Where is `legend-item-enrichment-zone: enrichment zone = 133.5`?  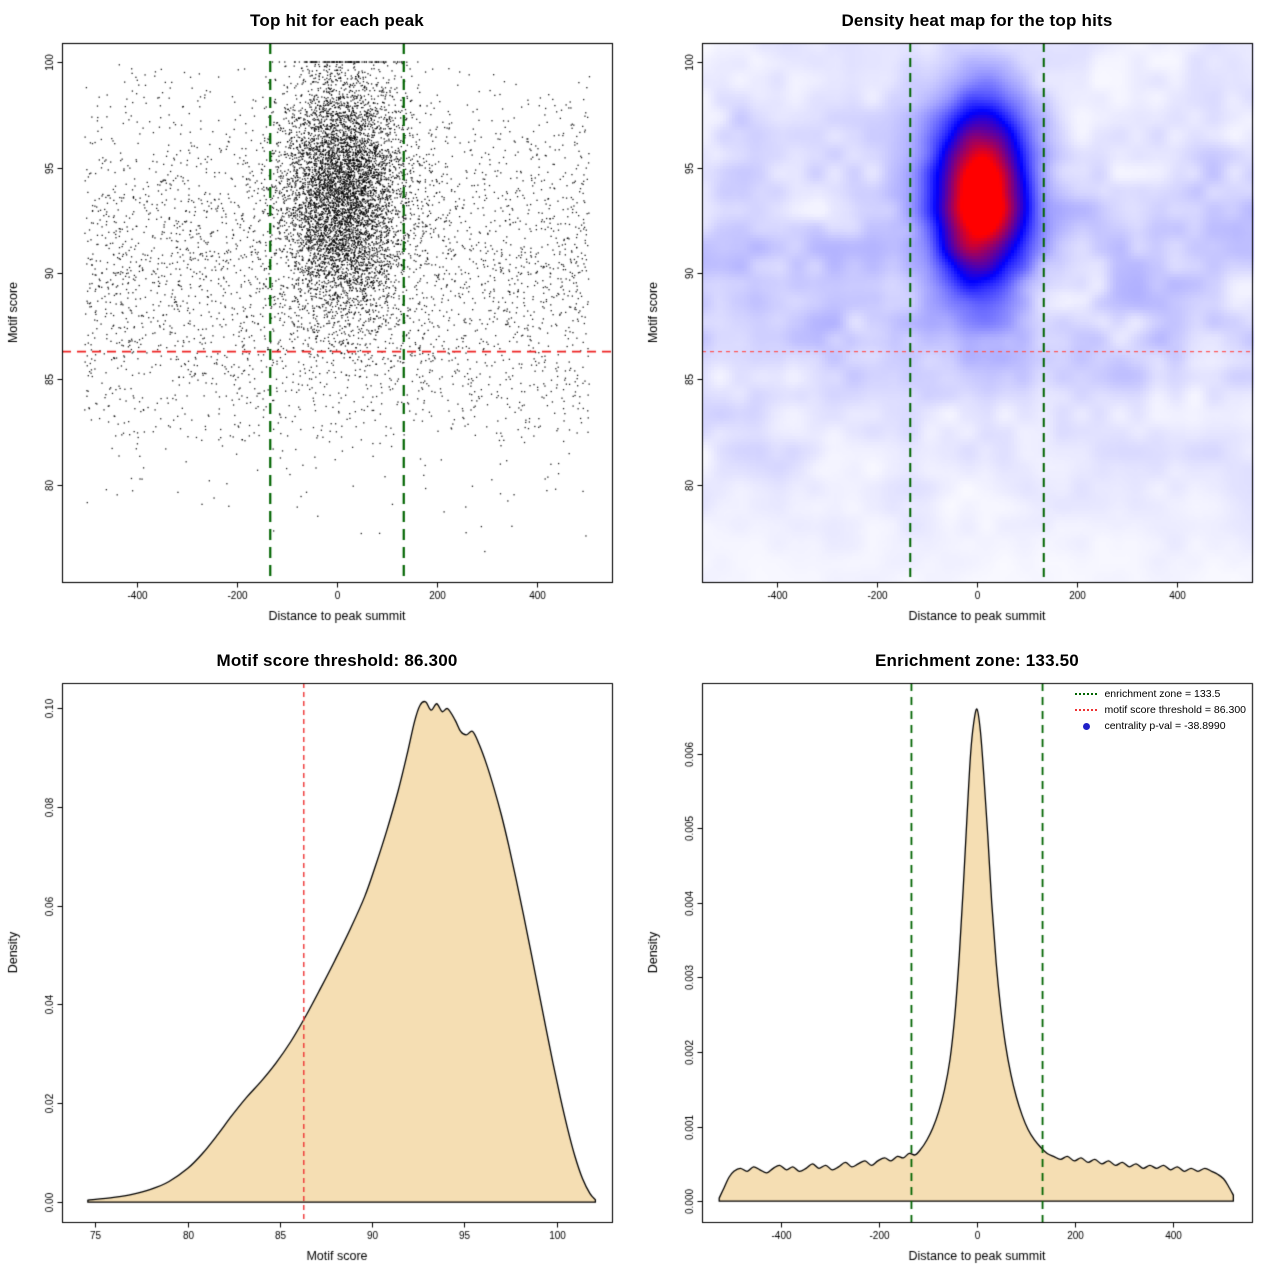
legend-item-enrichment-zone: enrichment zone = 133.5 is located at coordinates (1159, 694).